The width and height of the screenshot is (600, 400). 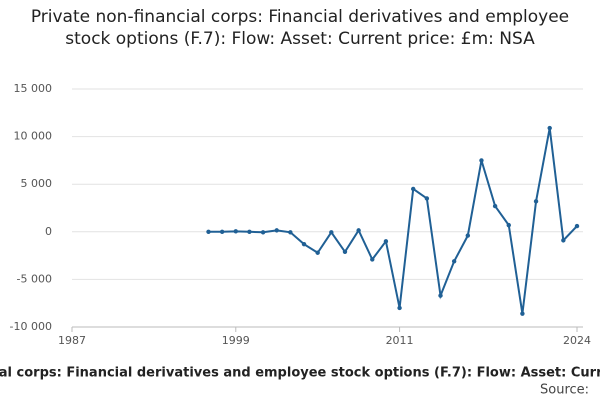 I want to click on x-tick-label: 2024, so click(x=577, y=340).